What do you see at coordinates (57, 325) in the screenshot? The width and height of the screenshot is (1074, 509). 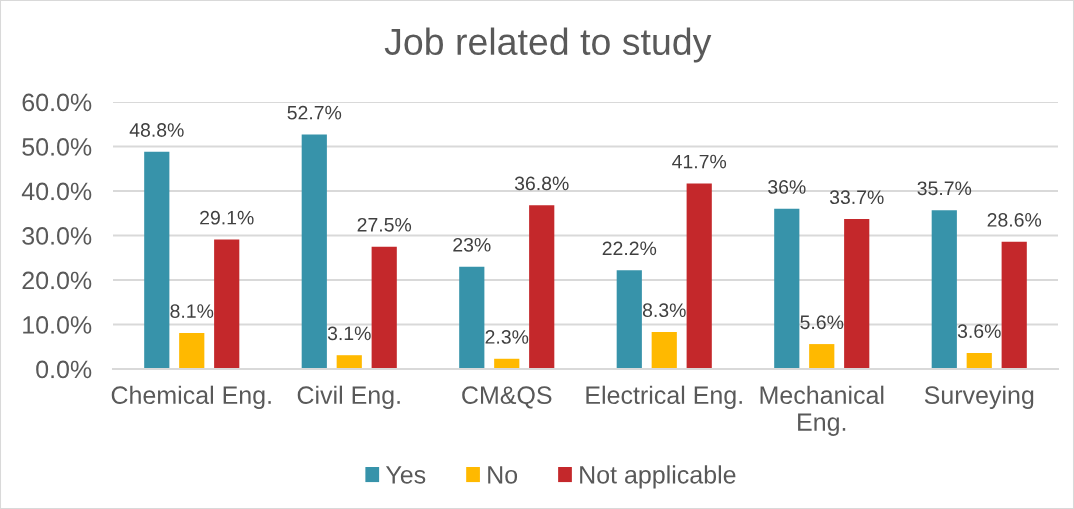 I see `y-tick-label: 10.0%` at bounding box center [57, 325].